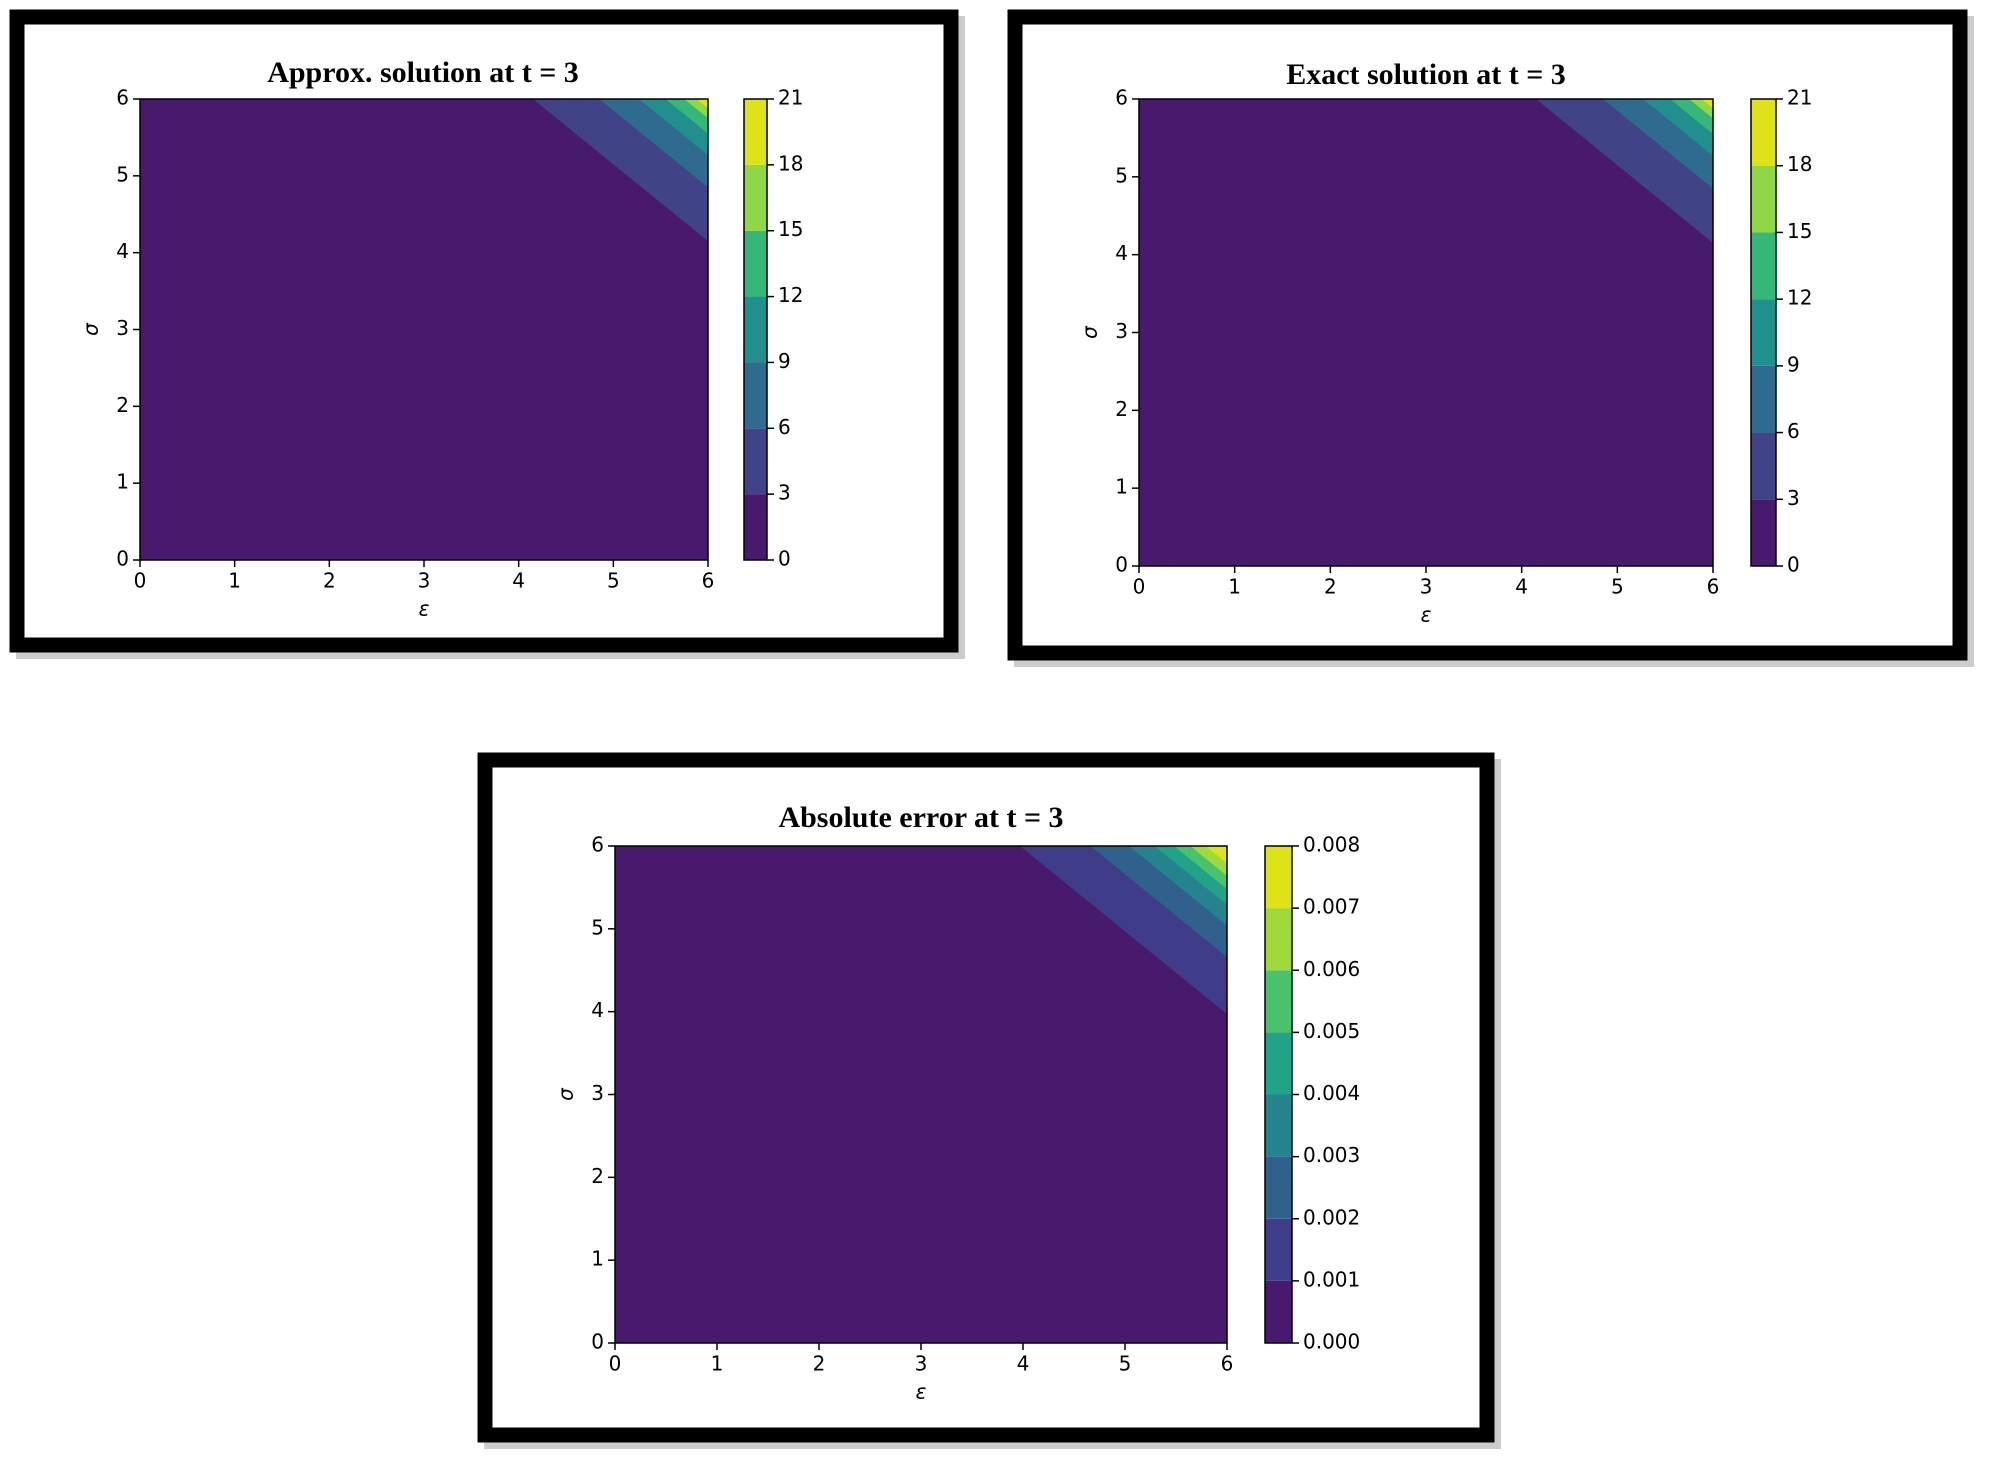  What do you see at coordinates (1331, 1217) in the screenshot?
I see `colorbar-tick-label: 0.002` at bounding box center [1331, 1217].